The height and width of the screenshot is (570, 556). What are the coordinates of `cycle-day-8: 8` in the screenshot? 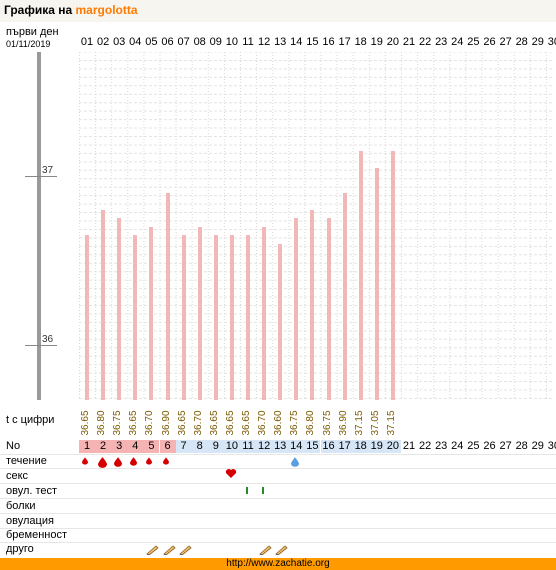 It's located at (199, 446).